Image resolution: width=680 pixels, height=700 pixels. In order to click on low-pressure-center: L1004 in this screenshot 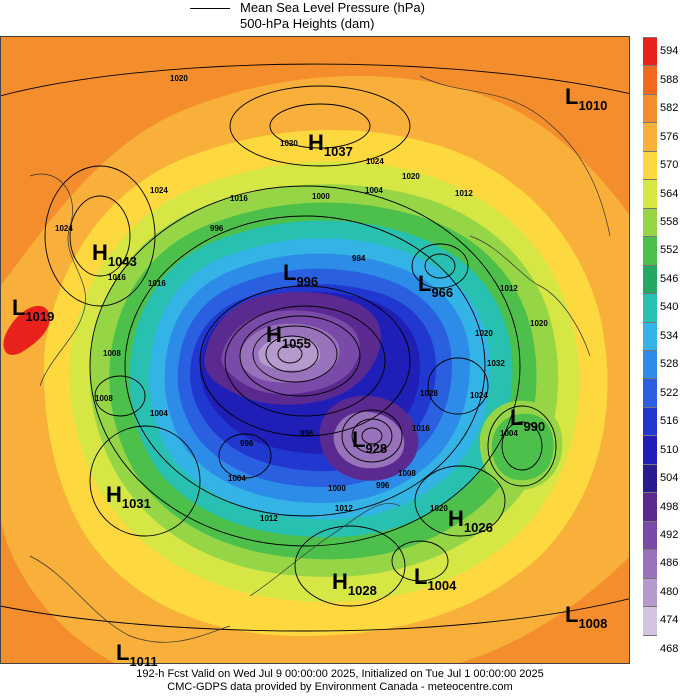, I will do `click(435, 578)`.